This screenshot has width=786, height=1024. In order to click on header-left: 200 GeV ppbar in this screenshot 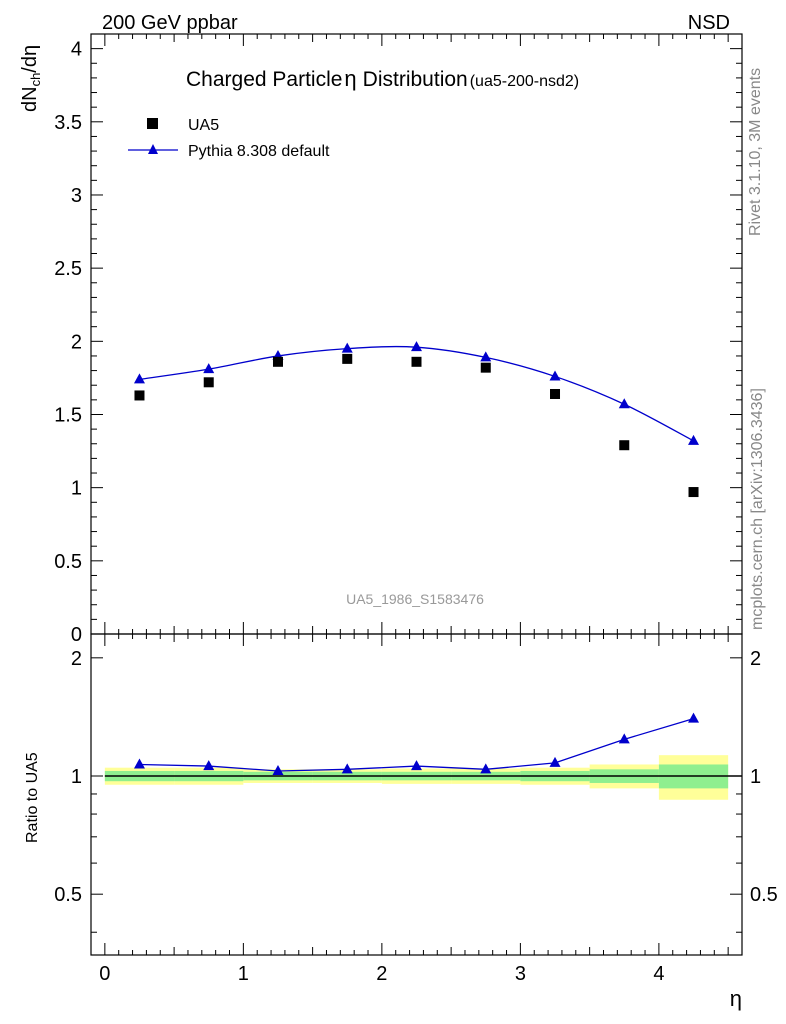, I will do `click(170, 23)`.